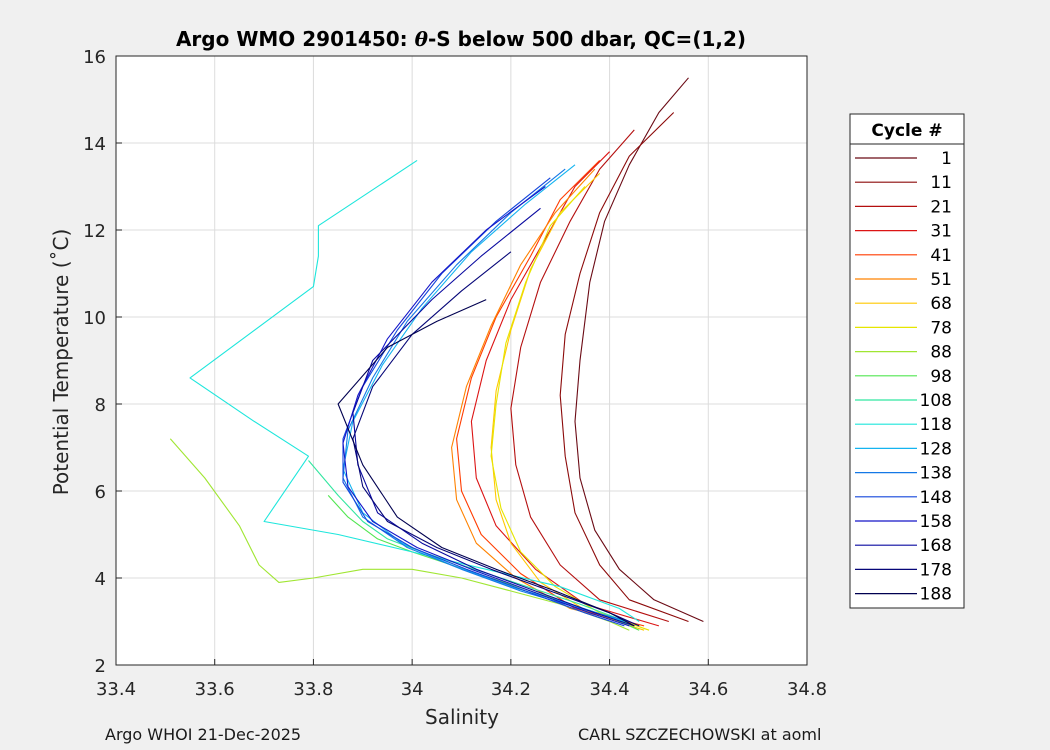 The height and width of the screenshot is (750, 1050). What do you see at coordinates (313, 689) in the screenshot?
I see `x-tick-label: 33.8` at bounding box center [313, 689].